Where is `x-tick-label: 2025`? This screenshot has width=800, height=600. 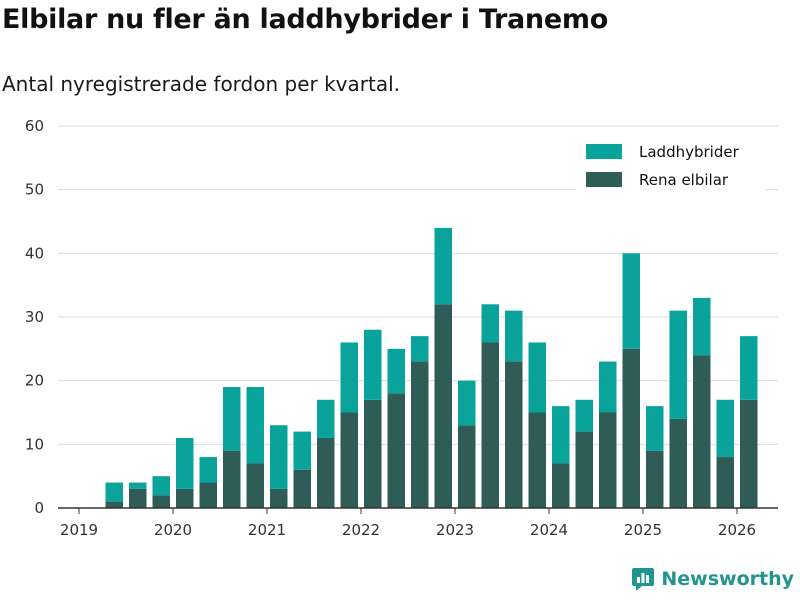
x-tick-label: 2025 is located at coordinates (643, 530).